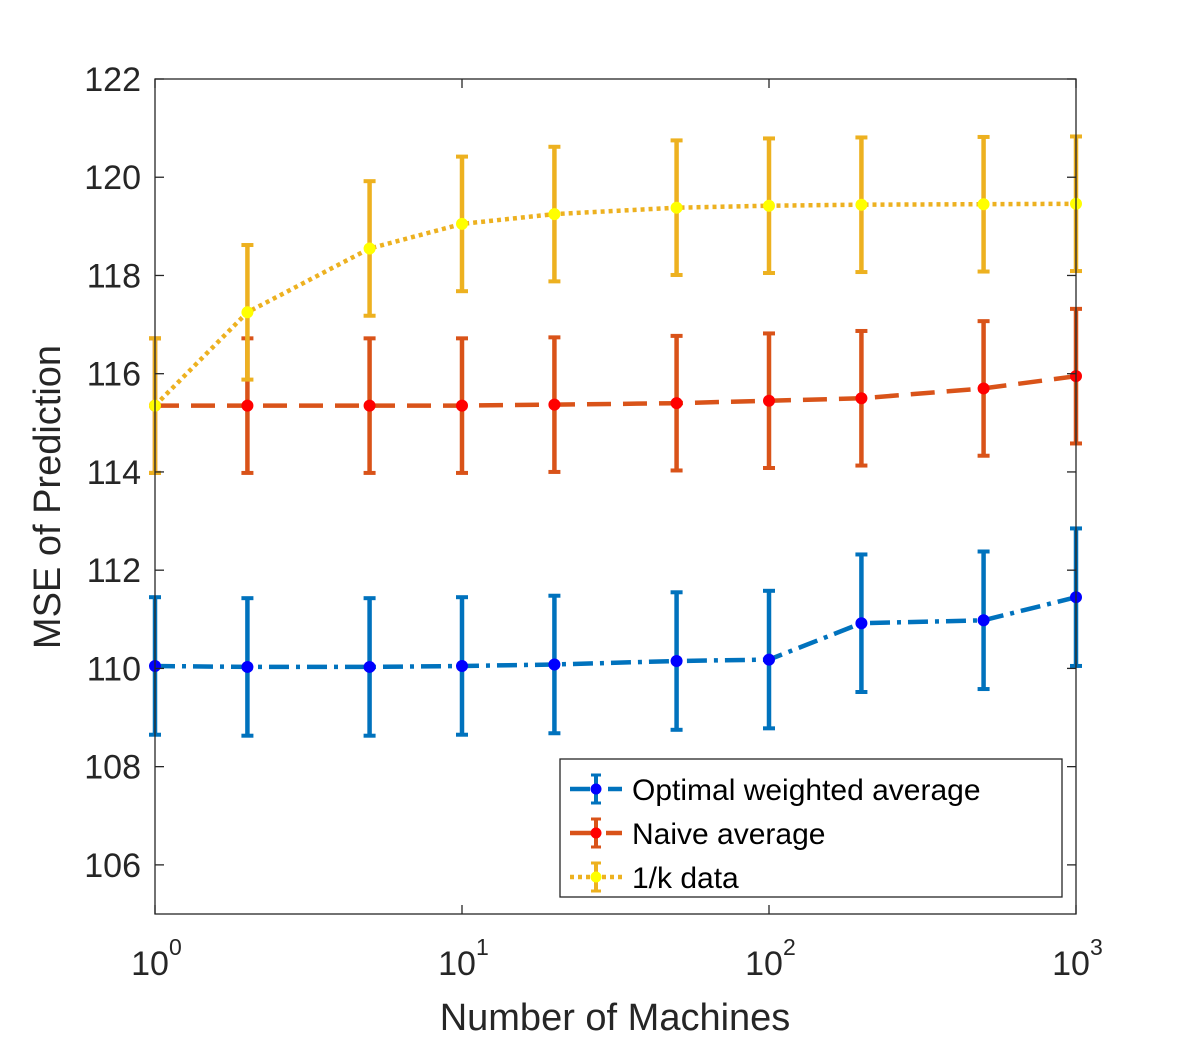  I want to click on y-tick-label: 120, so click(112, 178).